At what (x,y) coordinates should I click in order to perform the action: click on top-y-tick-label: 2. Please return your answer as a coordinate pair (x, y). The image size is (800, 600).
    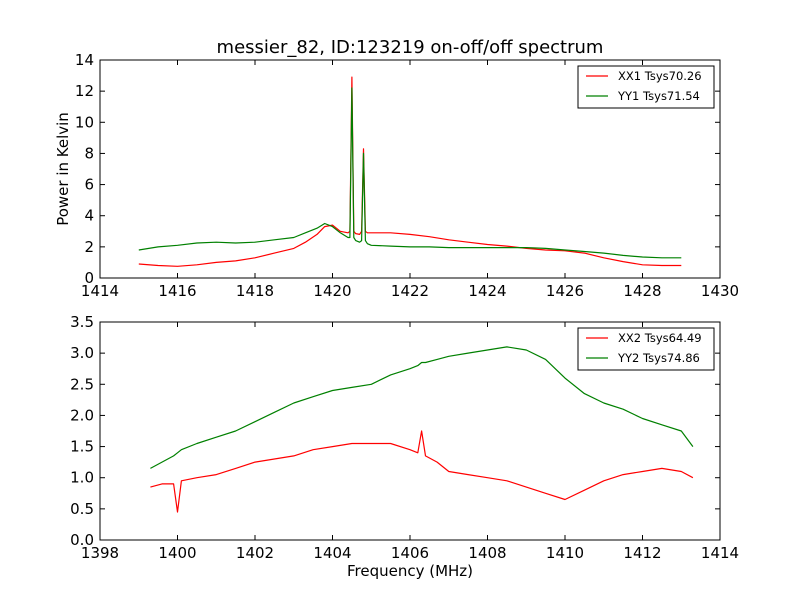
    Looking at the image, I should click on (89, 247).